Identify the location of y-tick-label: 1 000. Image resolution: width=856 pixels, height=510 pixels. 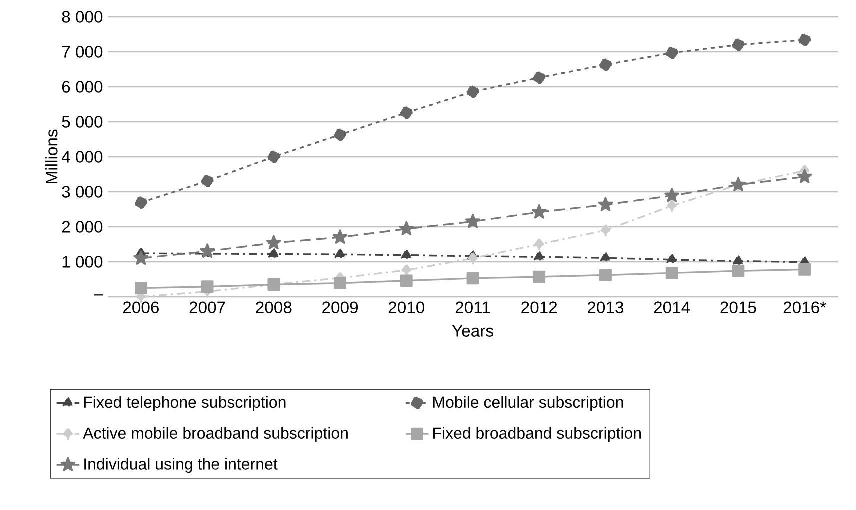
(82, 262).